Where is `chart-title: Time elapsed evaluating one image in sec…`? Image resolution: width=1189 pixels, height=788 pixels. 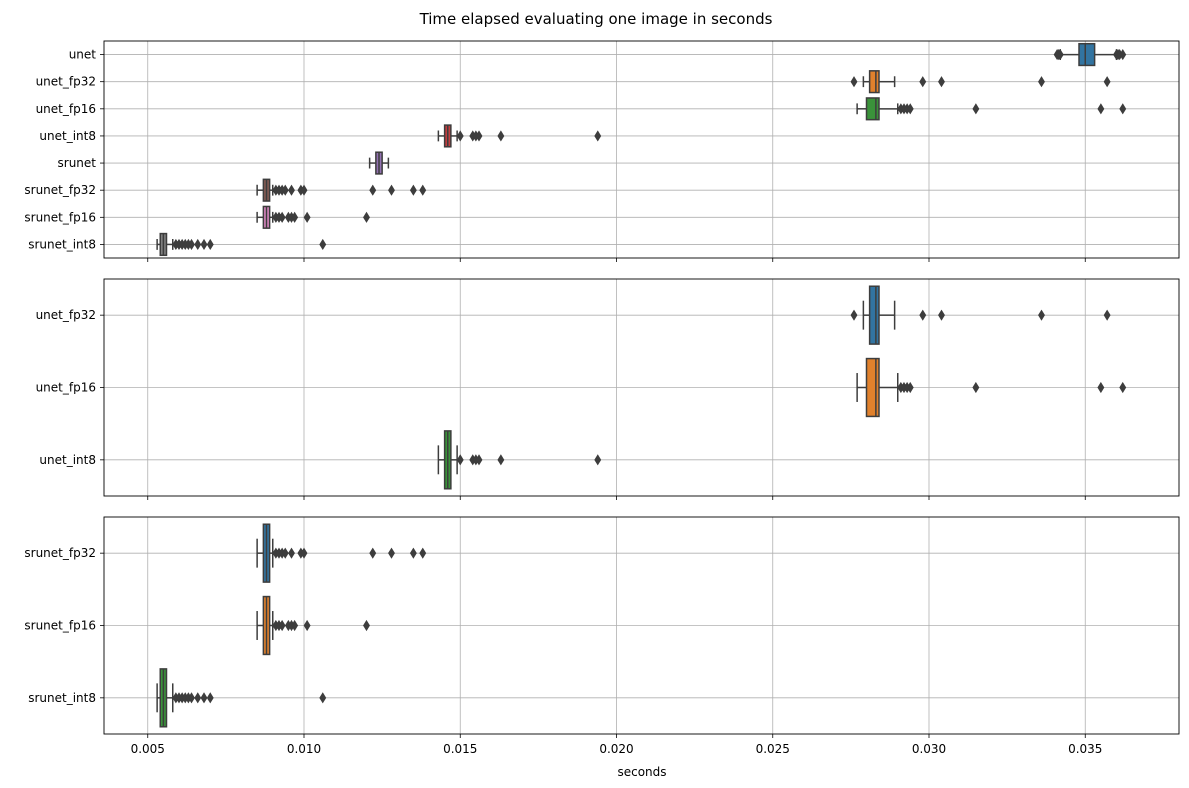
chart-title: Time elapsed evaluating one image in sec… is located at coordinates (596, 19).